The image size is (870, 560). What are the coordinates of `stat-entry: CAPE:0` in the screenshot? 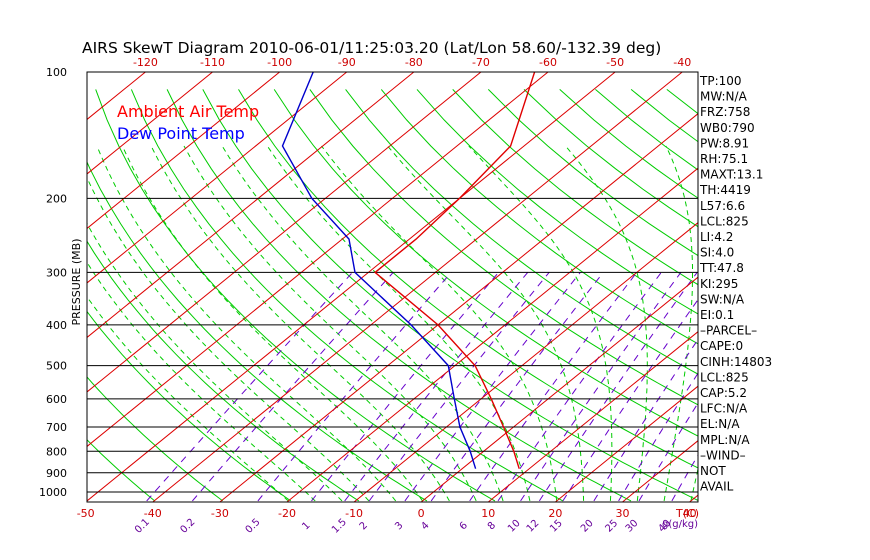 It's located at (721, 346).